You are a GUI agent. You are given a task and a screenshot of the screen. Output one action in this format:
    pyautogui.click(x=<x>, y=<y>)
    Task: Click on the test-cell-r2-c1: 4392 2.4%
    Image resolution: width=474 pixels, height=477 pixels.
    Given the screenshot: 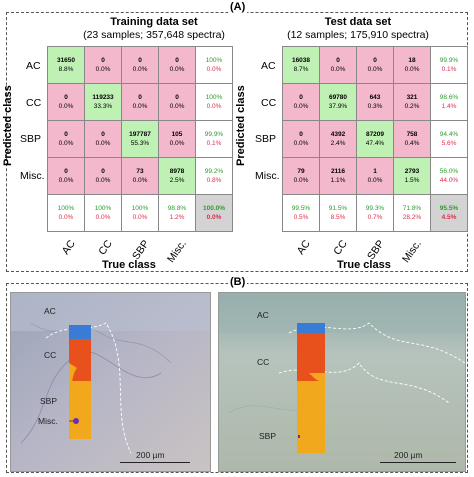 What is the action you would take?
    pyautogui.click(x=338, y=139)
    